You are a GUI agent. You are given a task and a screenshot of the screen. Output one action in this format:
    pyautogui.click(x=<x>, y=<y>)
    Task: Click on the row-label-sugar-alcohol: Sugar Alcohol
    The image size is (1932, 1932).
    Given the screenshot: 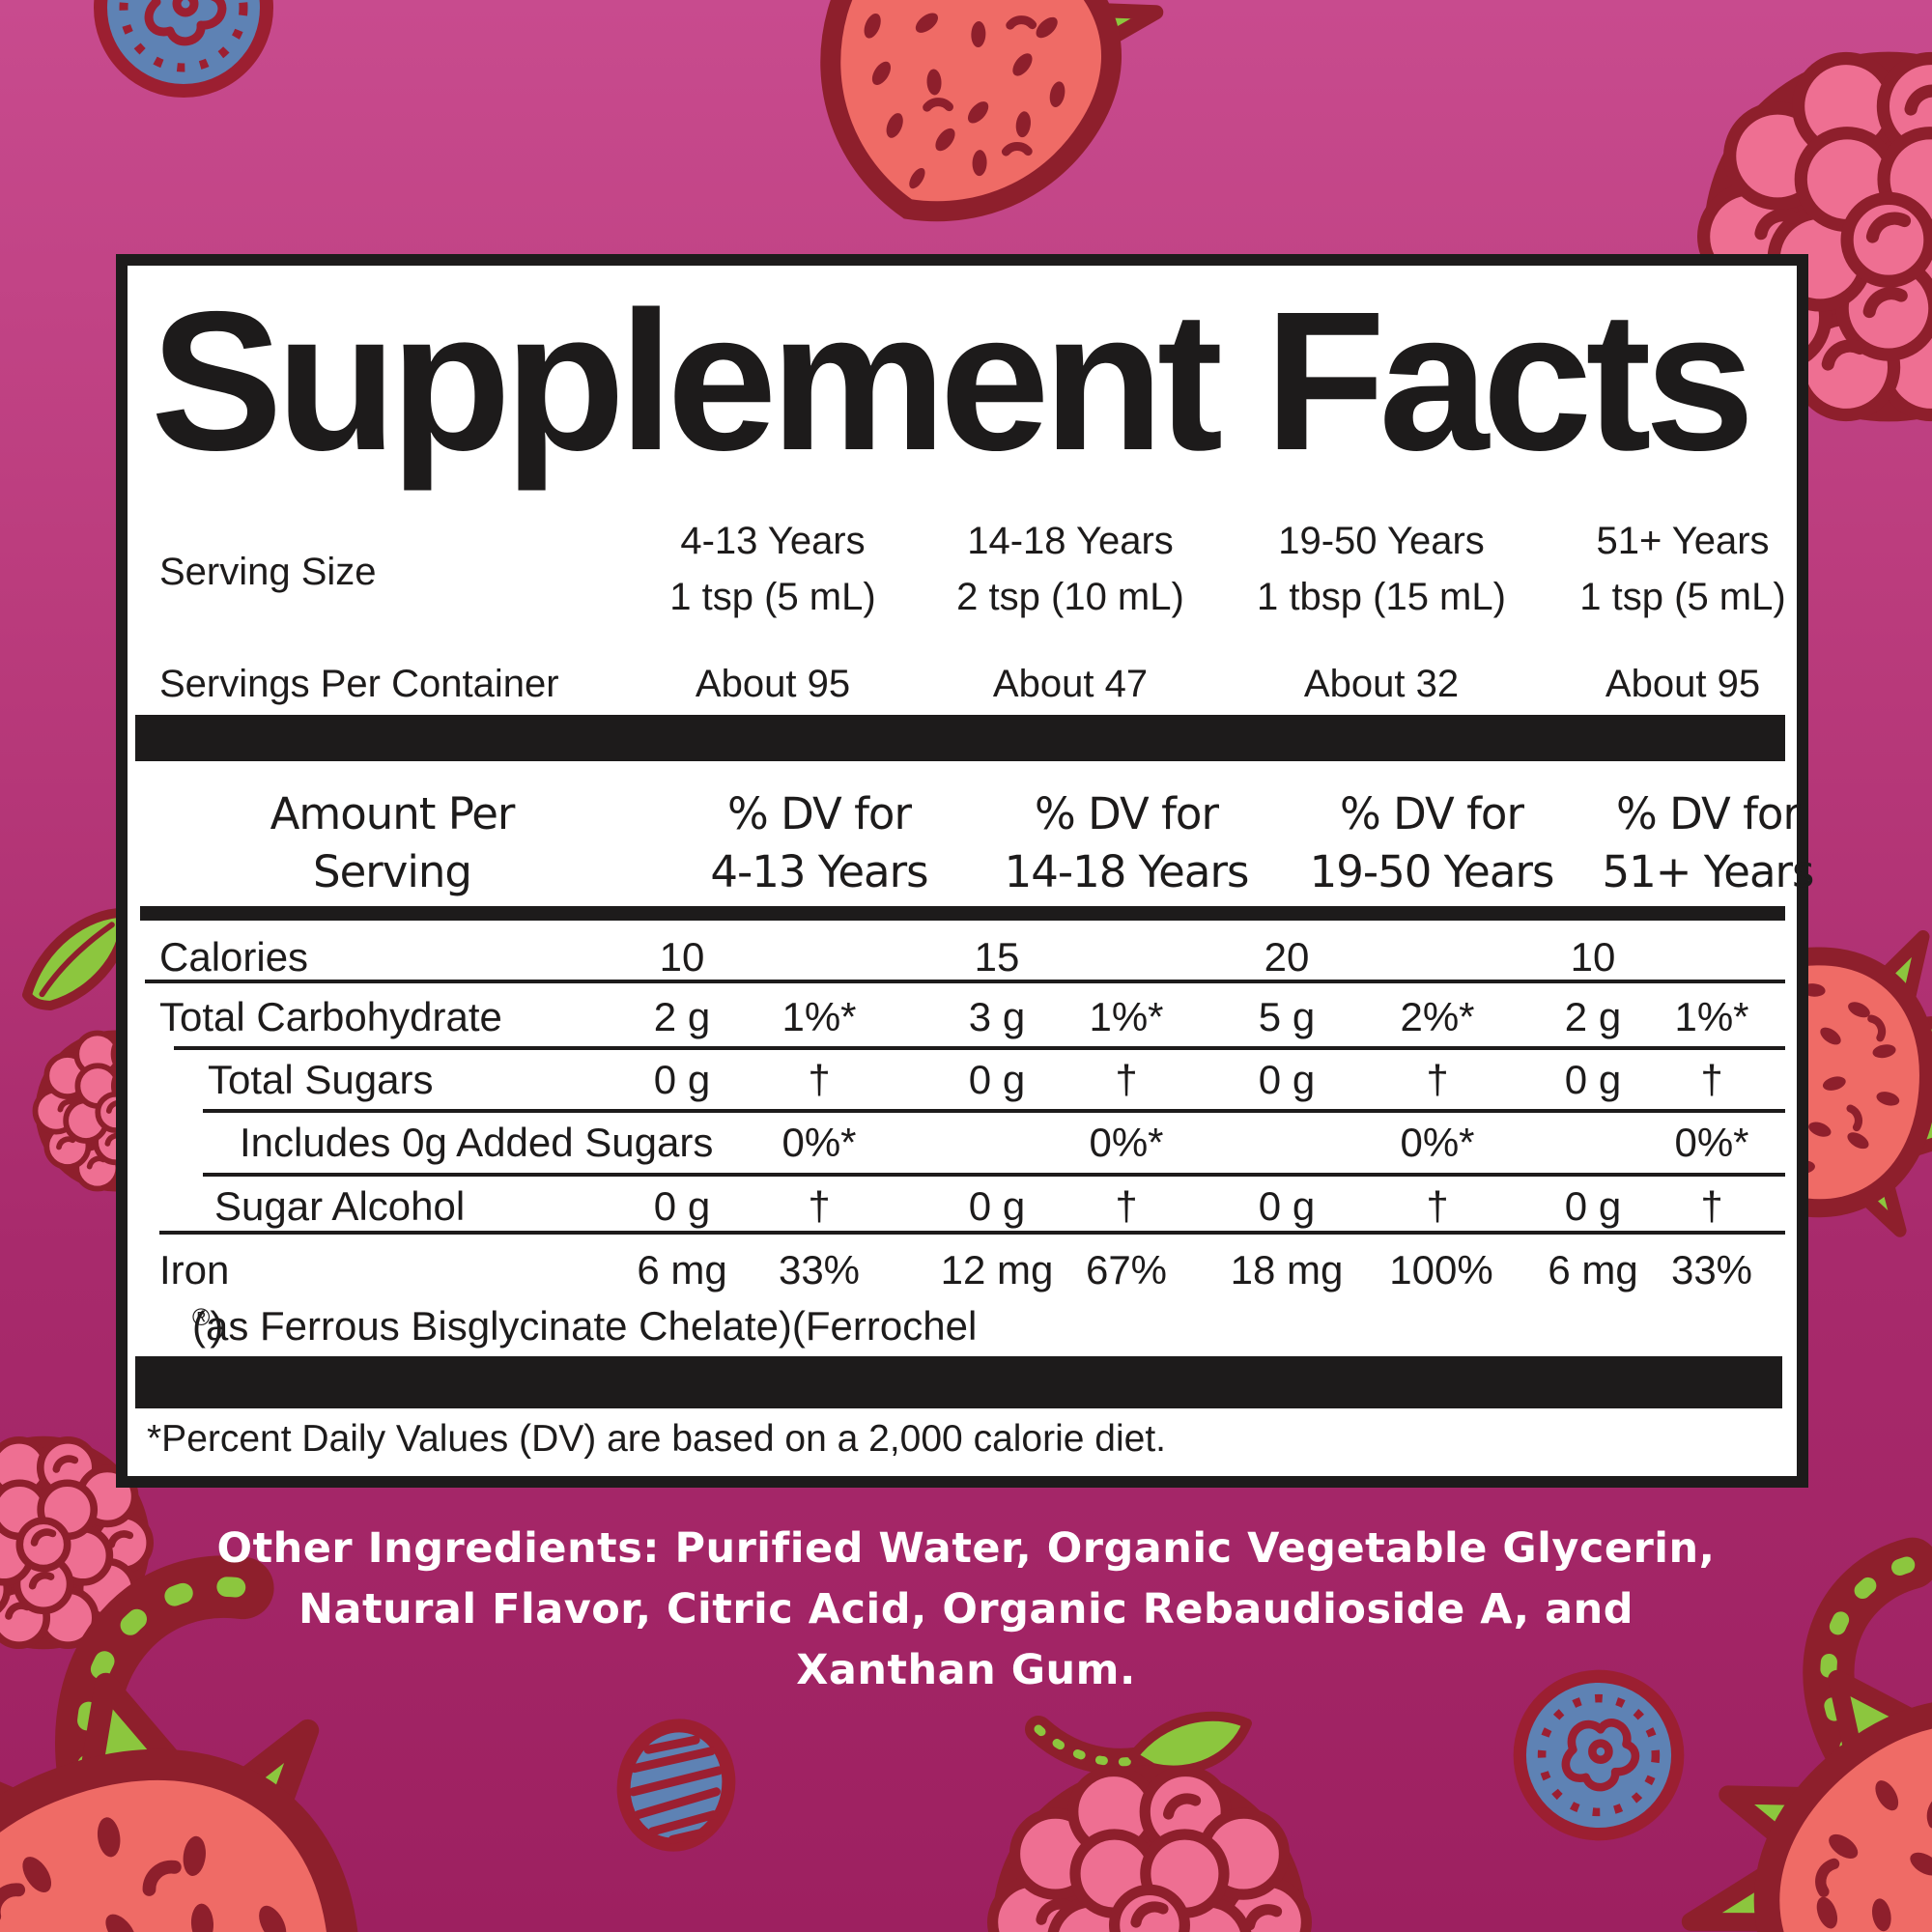 What is the action you would take?
    pyautogui.click(x=340, y=1206)
    